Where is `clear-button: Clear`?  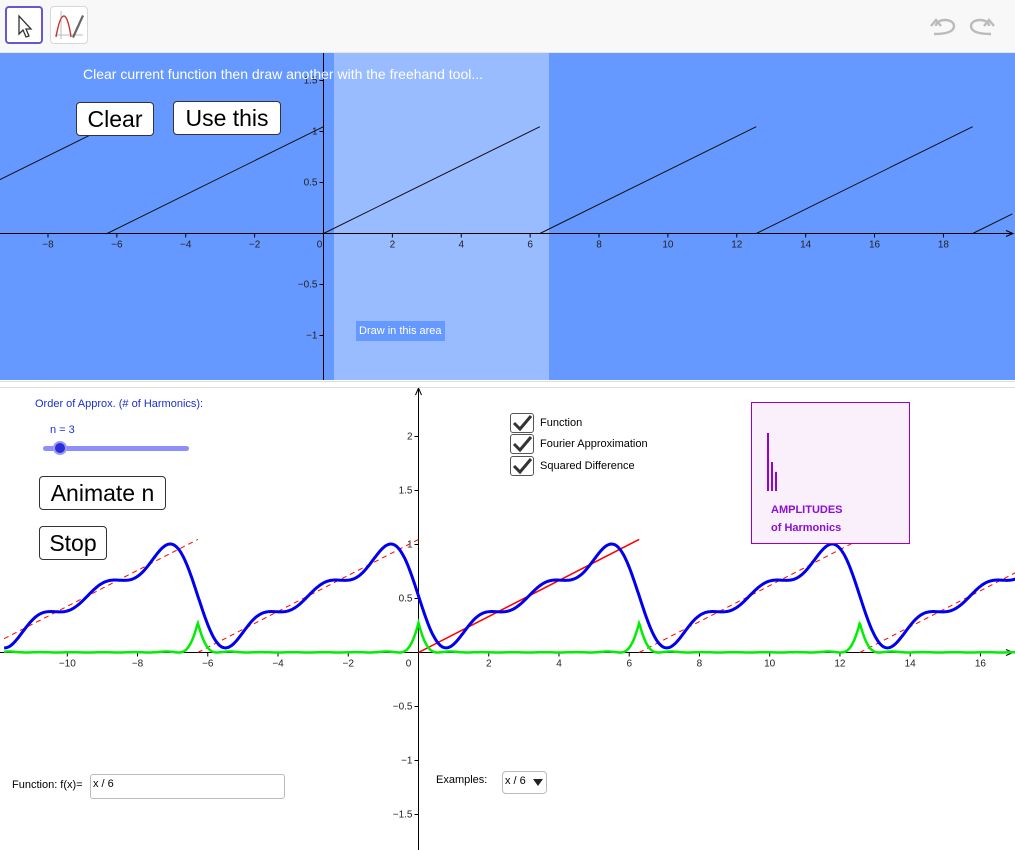 clear-button: Clear is located at coordinates (115, 119).